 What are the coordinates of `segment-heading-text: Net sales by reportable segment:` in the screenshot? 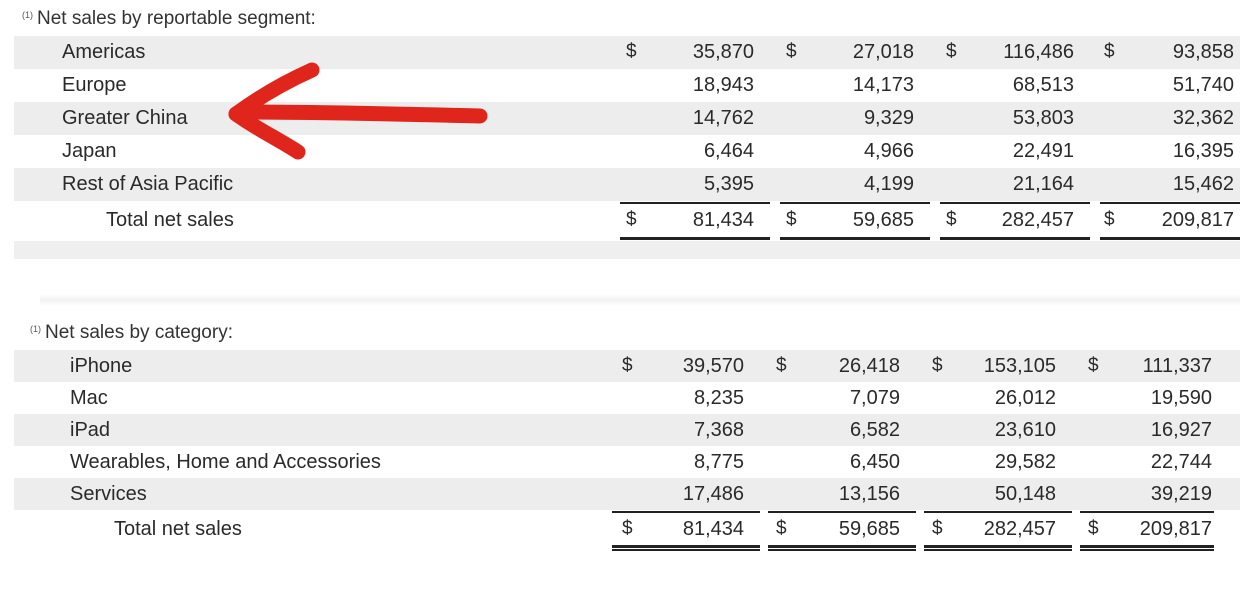 It's located at (176, 18).